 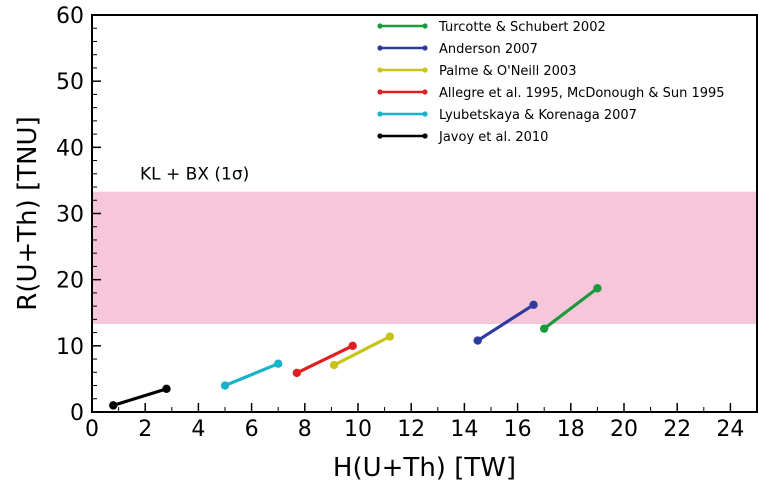 I want to click on legend-entry: Javoy et al. 2010, so click(x=462, y=137).